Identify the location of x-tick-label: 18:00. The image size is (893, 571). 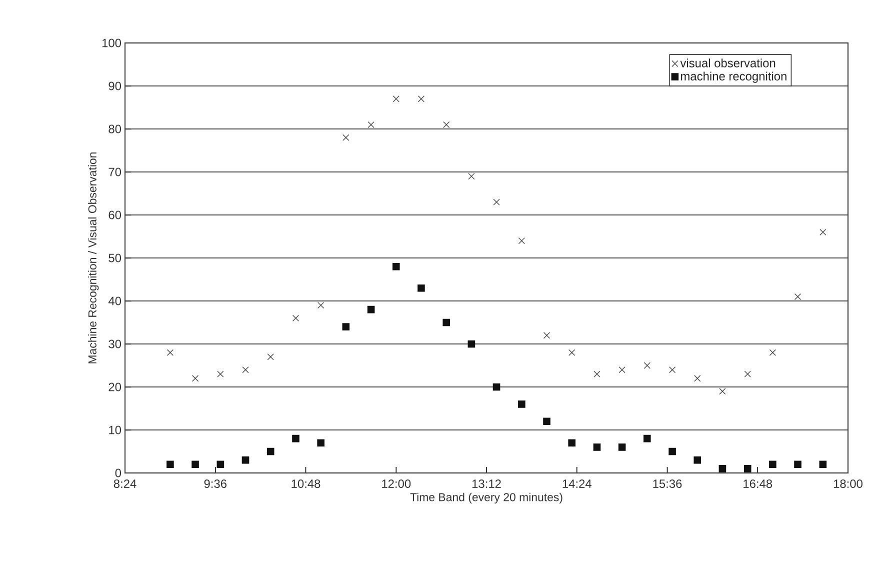
(848, 484).